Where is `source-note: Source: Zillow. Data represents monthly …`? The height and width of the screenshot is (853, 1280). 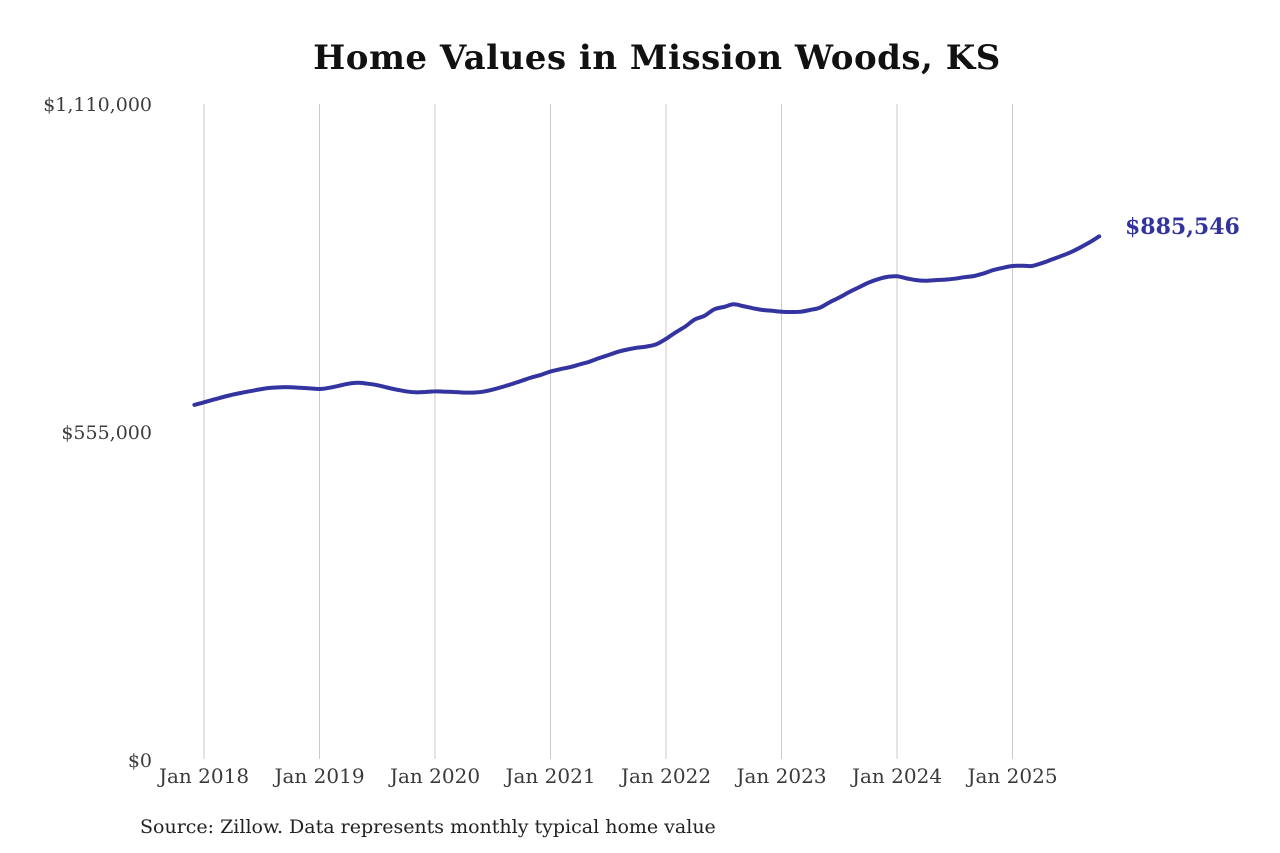
source-note: Source: Zillow. Data represents monthly … is located at coordinates (428, 827).